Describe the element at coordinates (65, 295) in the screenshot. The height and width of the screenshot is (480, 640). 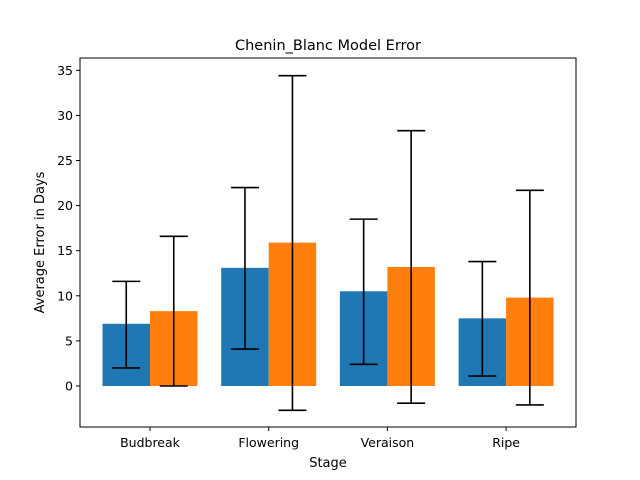
I see `y-tick-label: 10` at that location.